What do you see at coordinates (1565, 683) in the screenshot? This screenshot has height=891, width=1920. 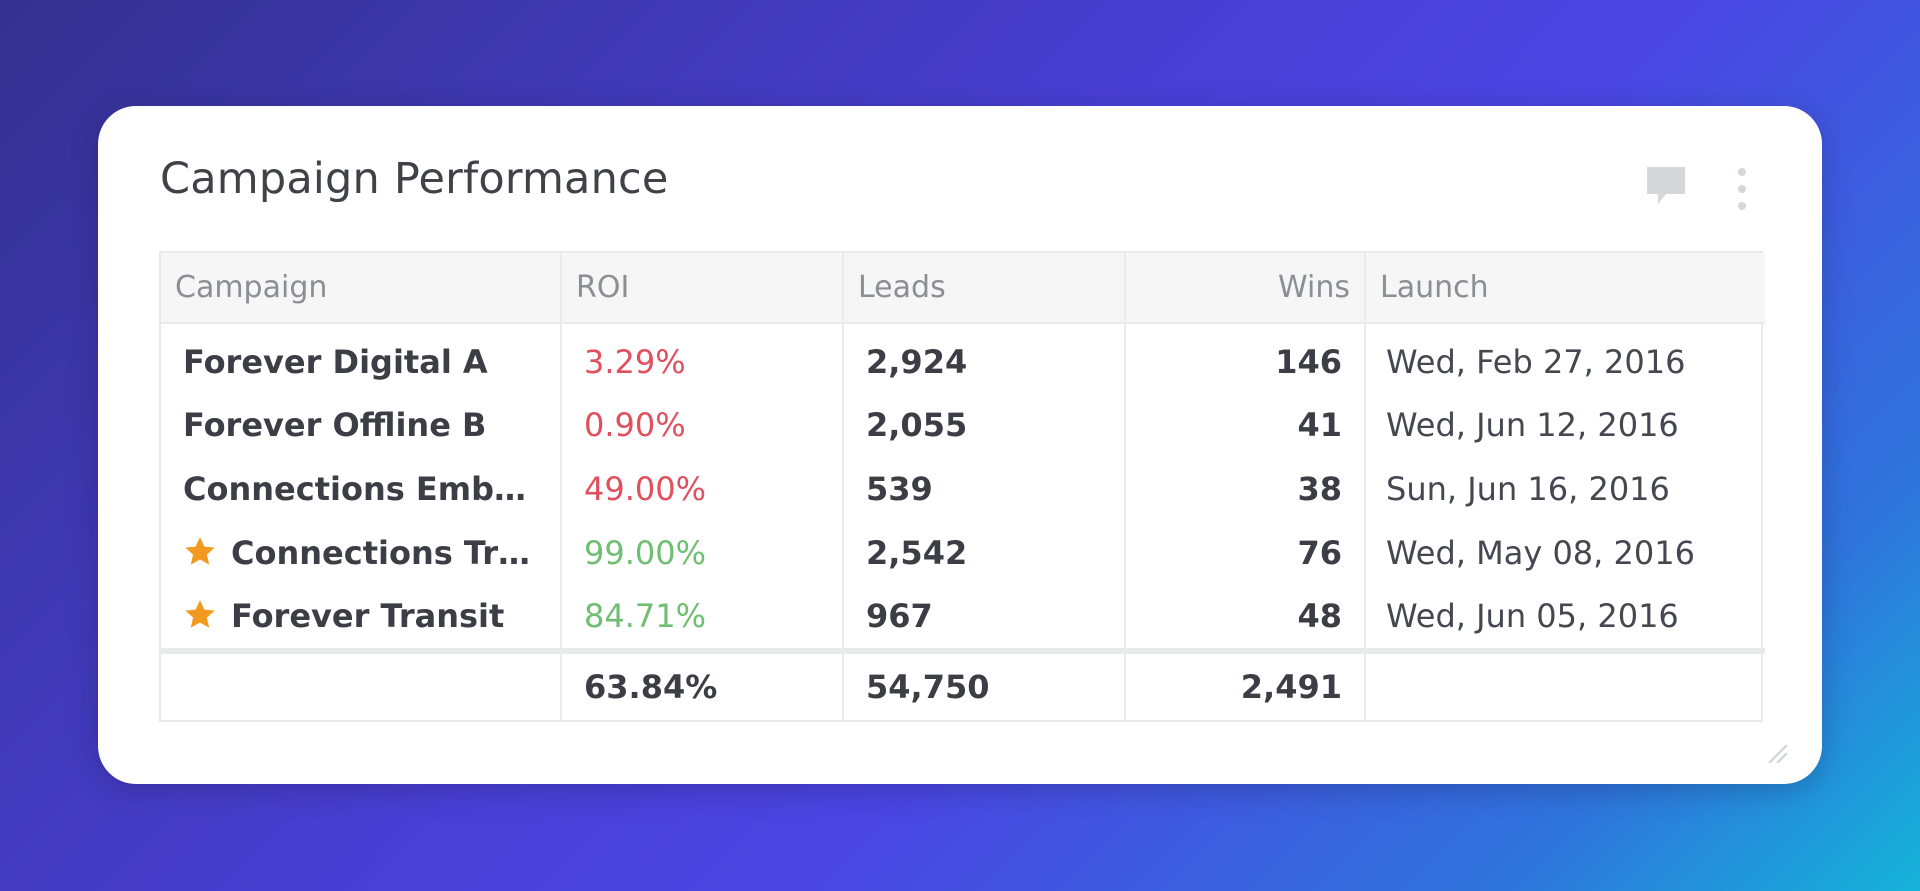 I see `totals-launch` at bounding box center [1565, 683].